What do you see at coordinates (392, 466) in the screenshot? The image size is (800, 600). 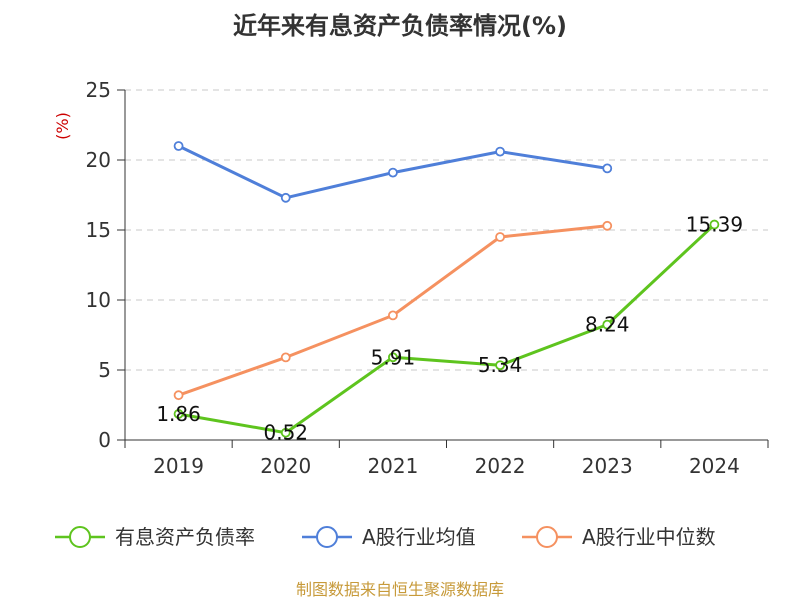 I see `x-tick-label: 2021` at bounding box center [392, 466].